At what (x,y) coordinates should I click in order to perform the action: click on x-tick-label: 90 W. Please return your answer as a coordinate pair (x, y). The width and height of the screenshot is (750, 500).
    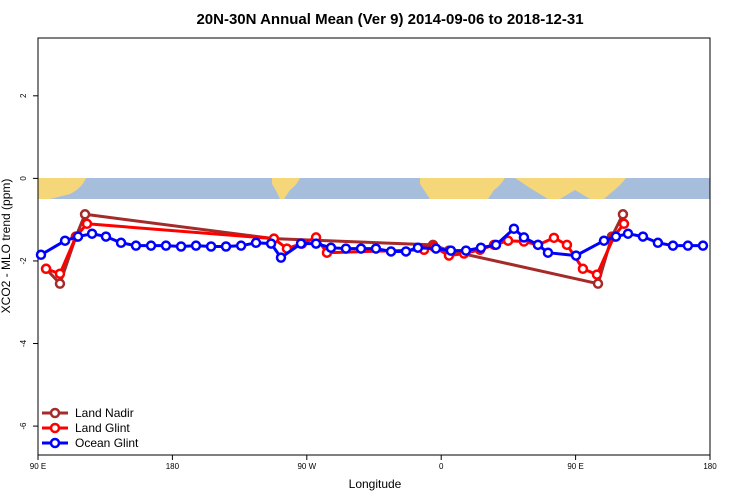
    Looking at the image, I should click on (306, 466).